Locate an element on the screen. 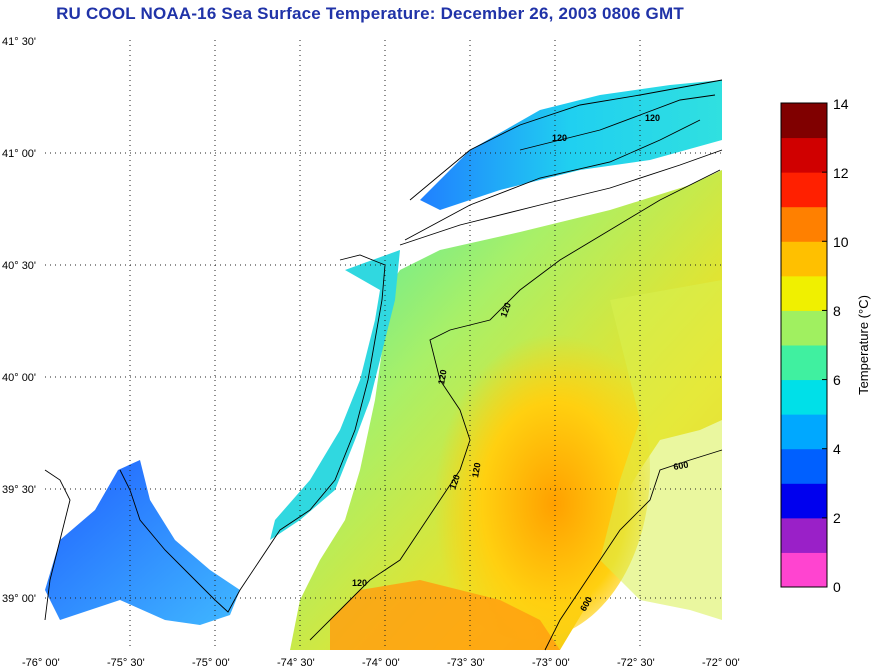  lon-tick-label: -74° 30' is located at coordinates (296, 663).